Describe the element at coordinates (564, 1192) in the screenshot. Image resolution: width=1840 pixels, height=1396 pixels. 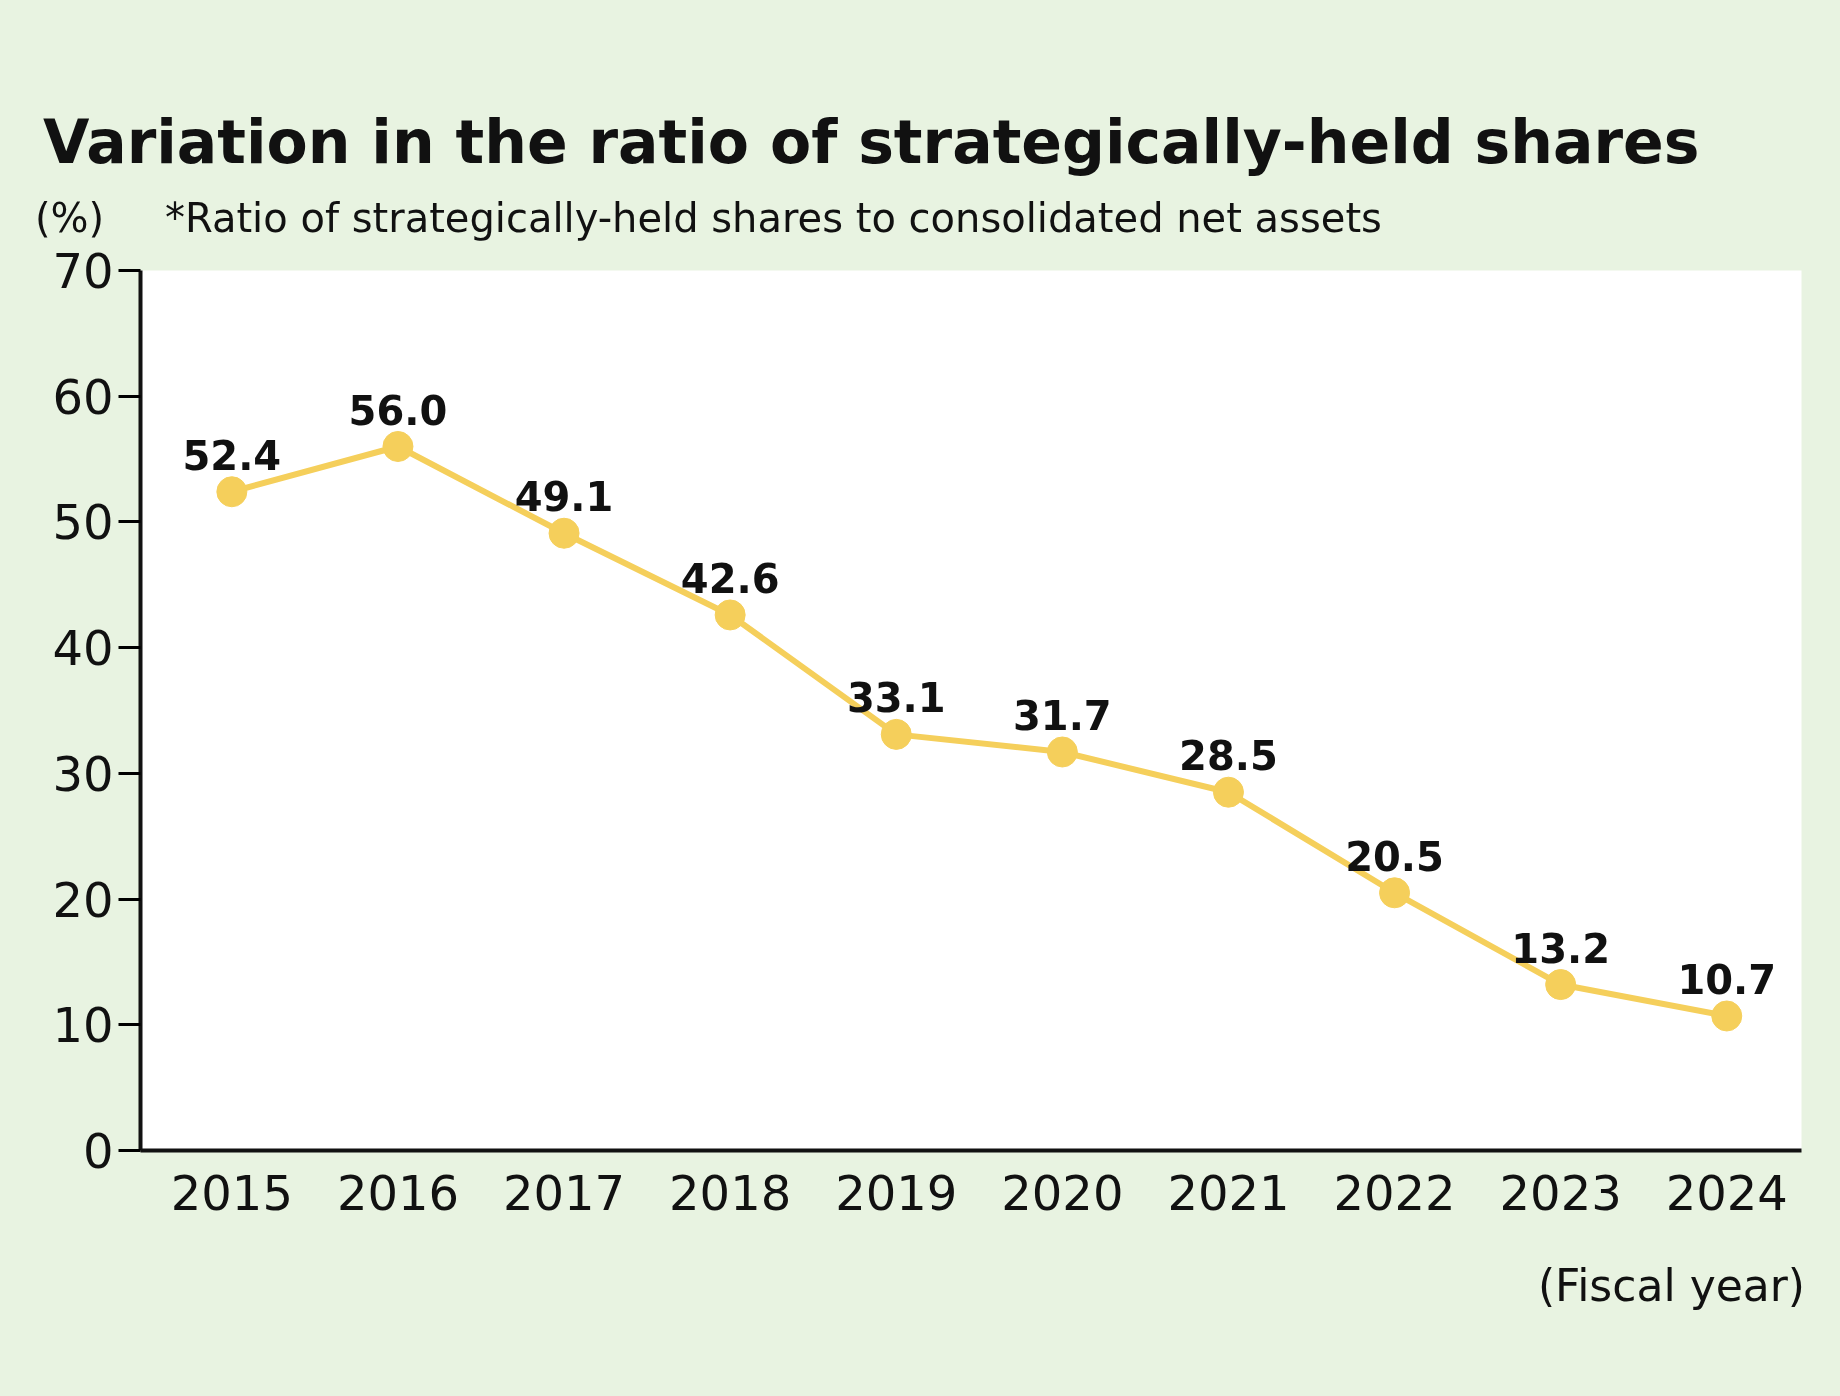
I see `x-tick-label: 2017` at that location.